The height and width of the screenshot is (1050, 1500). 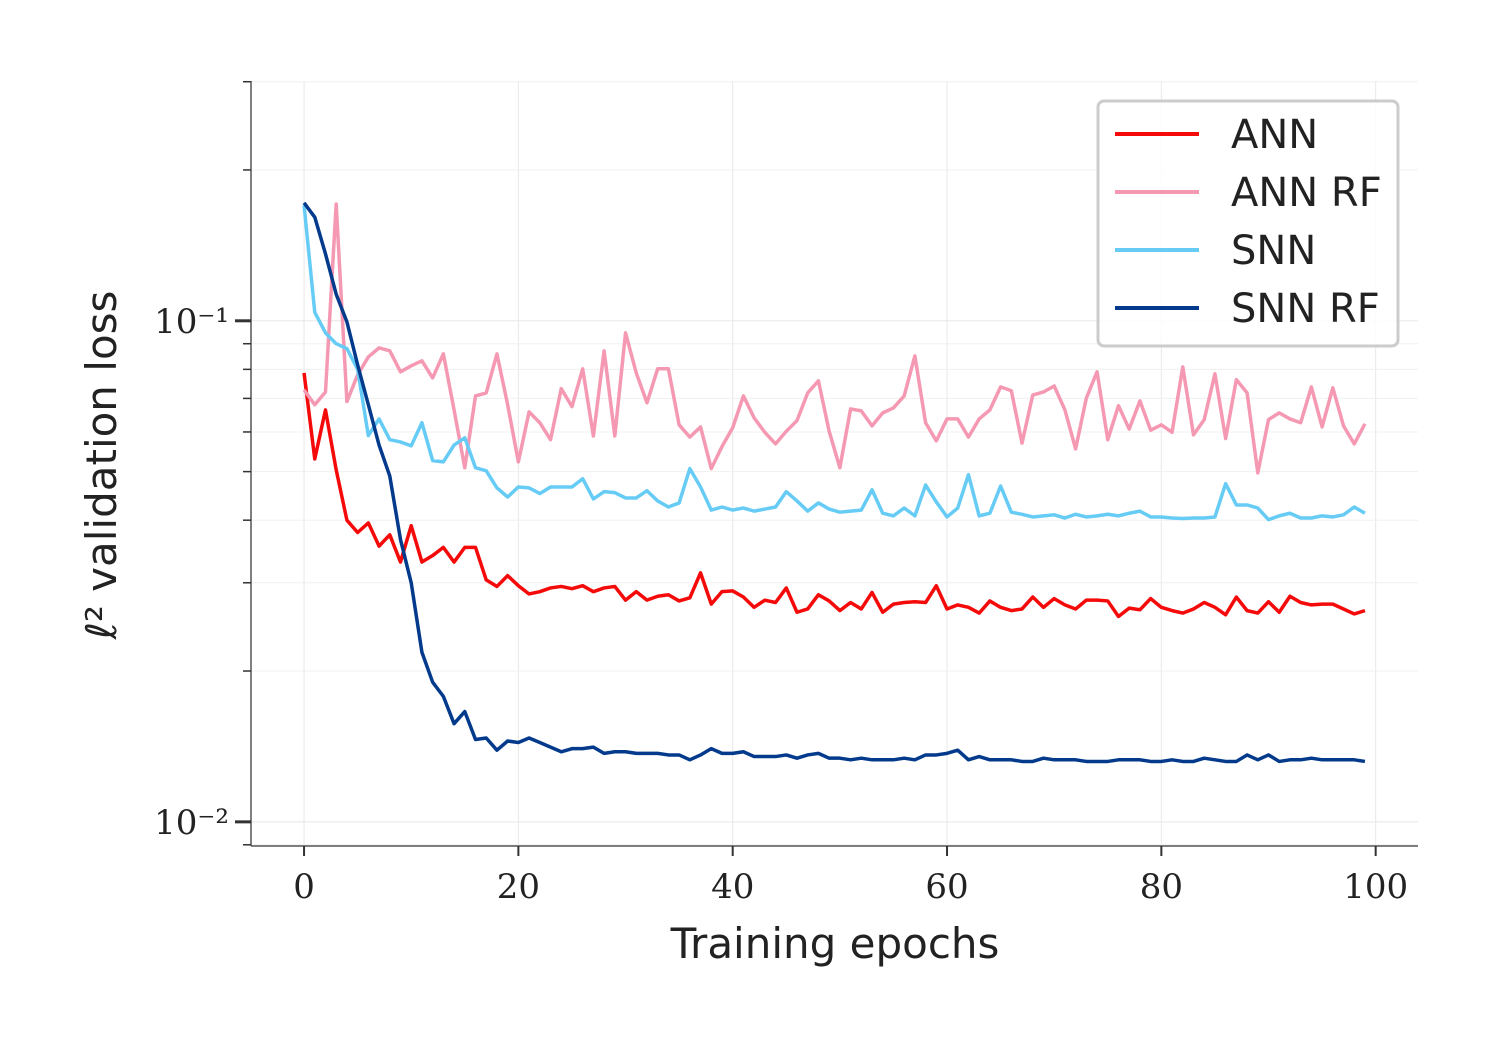 I want to click on y-tick-label: 10⁻², so click(x=191, y=823).